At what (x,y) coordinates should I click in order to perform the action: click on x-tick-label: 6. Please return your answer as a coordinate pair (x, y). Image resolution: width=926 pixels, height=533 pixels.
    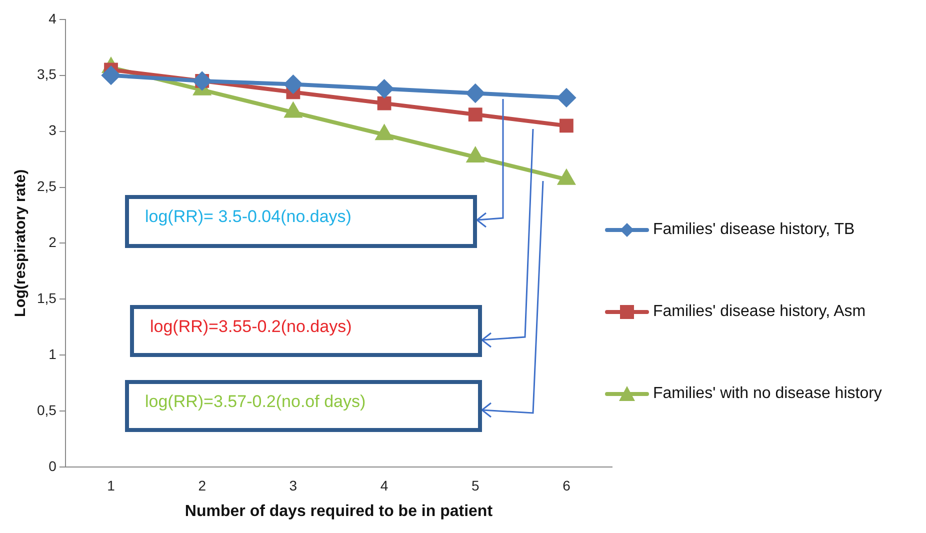
    Looking at the image, I should click on (566, 485).